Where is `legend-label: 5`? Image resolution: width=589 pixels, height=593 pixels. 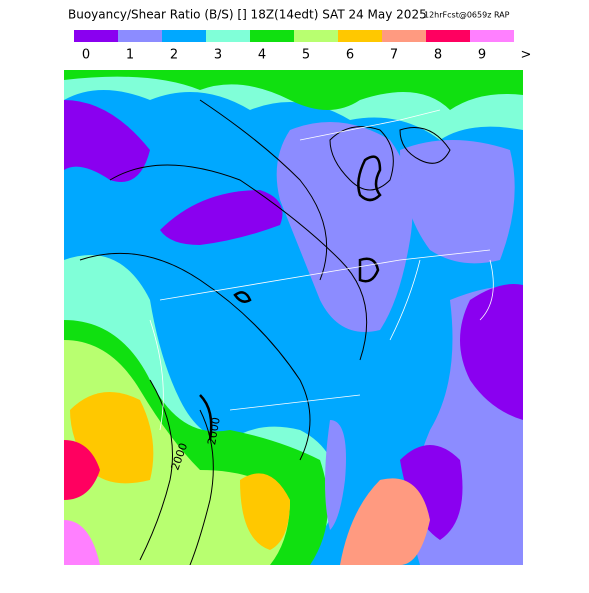 legend-label: 5 is located at coordinates (306, 55).